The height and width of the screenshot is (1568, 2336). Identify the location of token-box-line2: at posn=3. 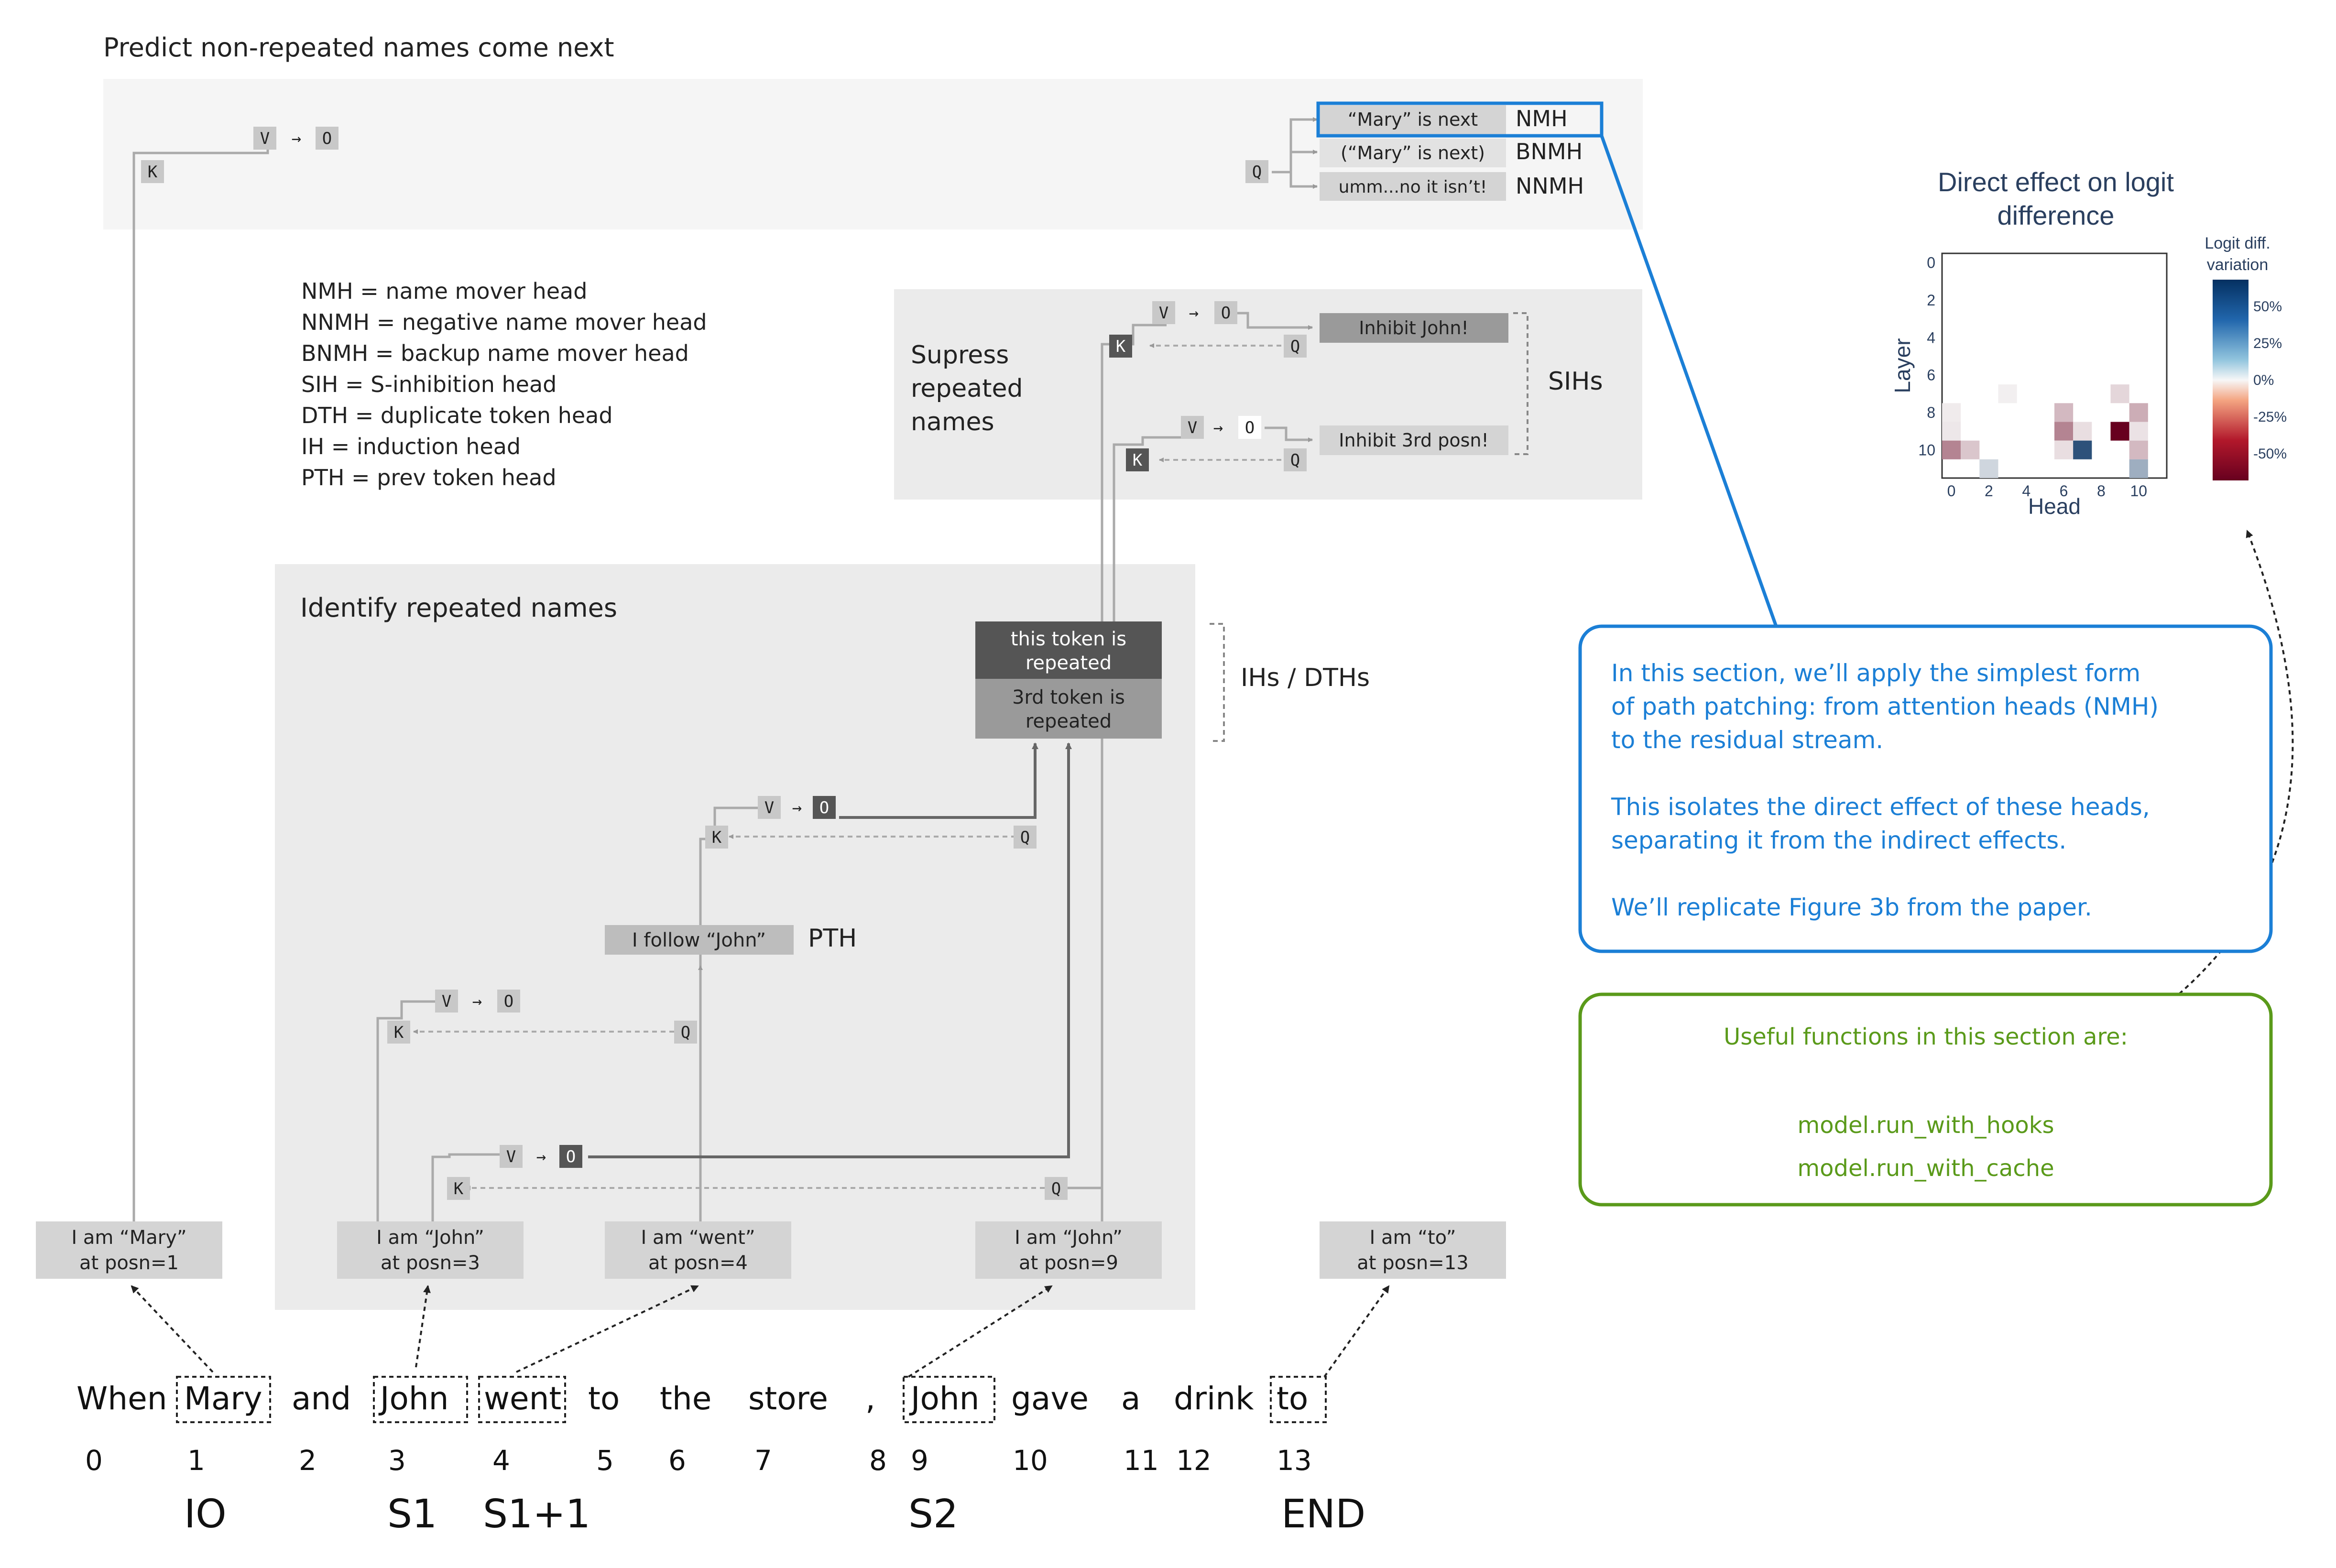
(430, 1263).